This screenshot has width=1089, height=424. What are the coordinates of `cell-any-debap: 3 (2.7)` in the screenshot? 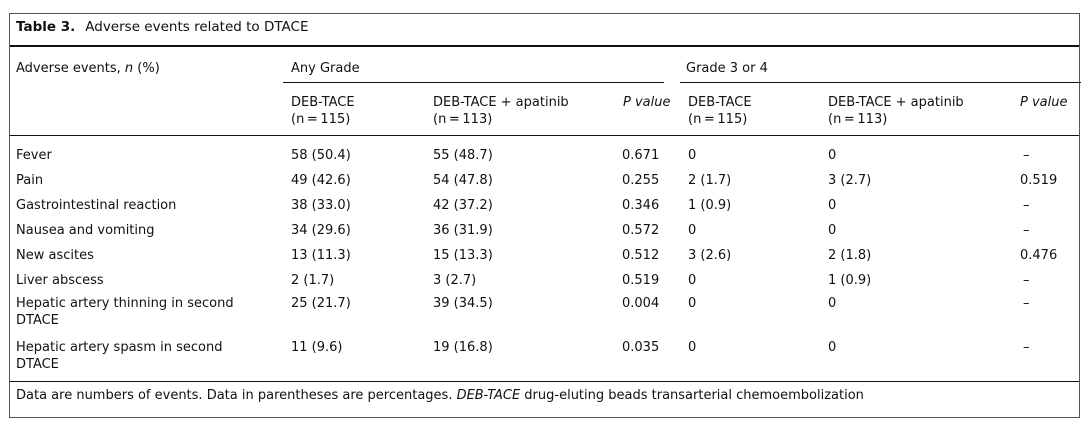 It's located at (455, 280).